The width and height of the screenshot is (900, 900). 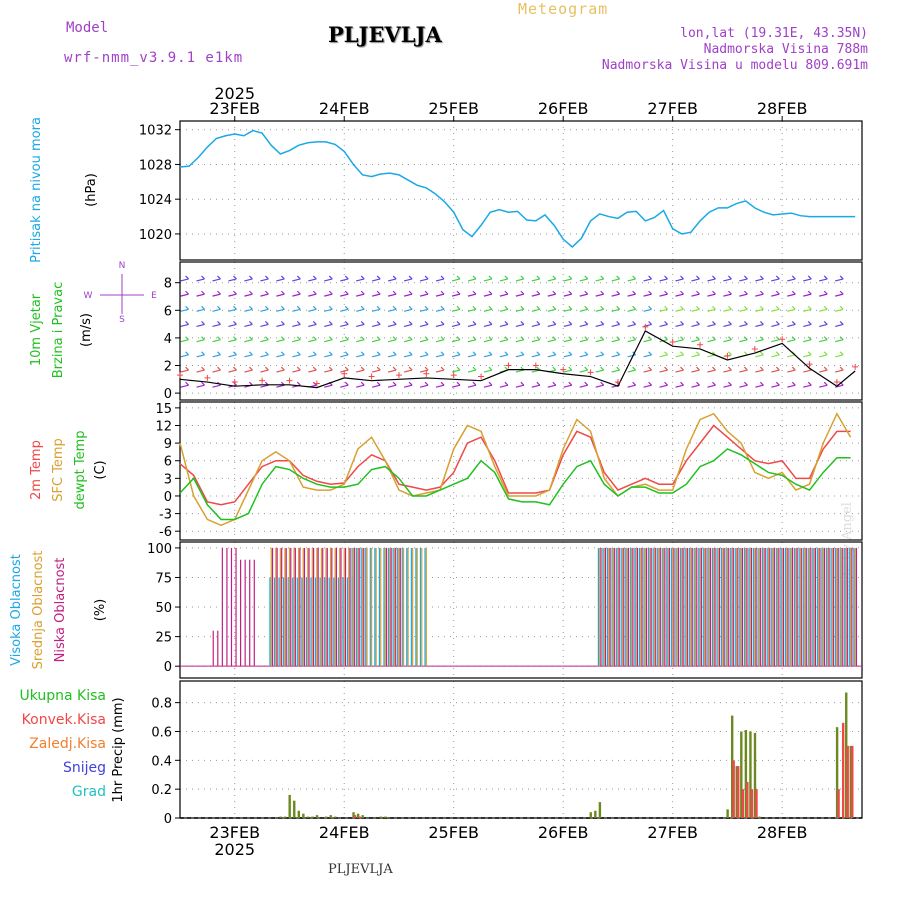 I want to click on wind-gust-mark, so click(x=700, y=344).